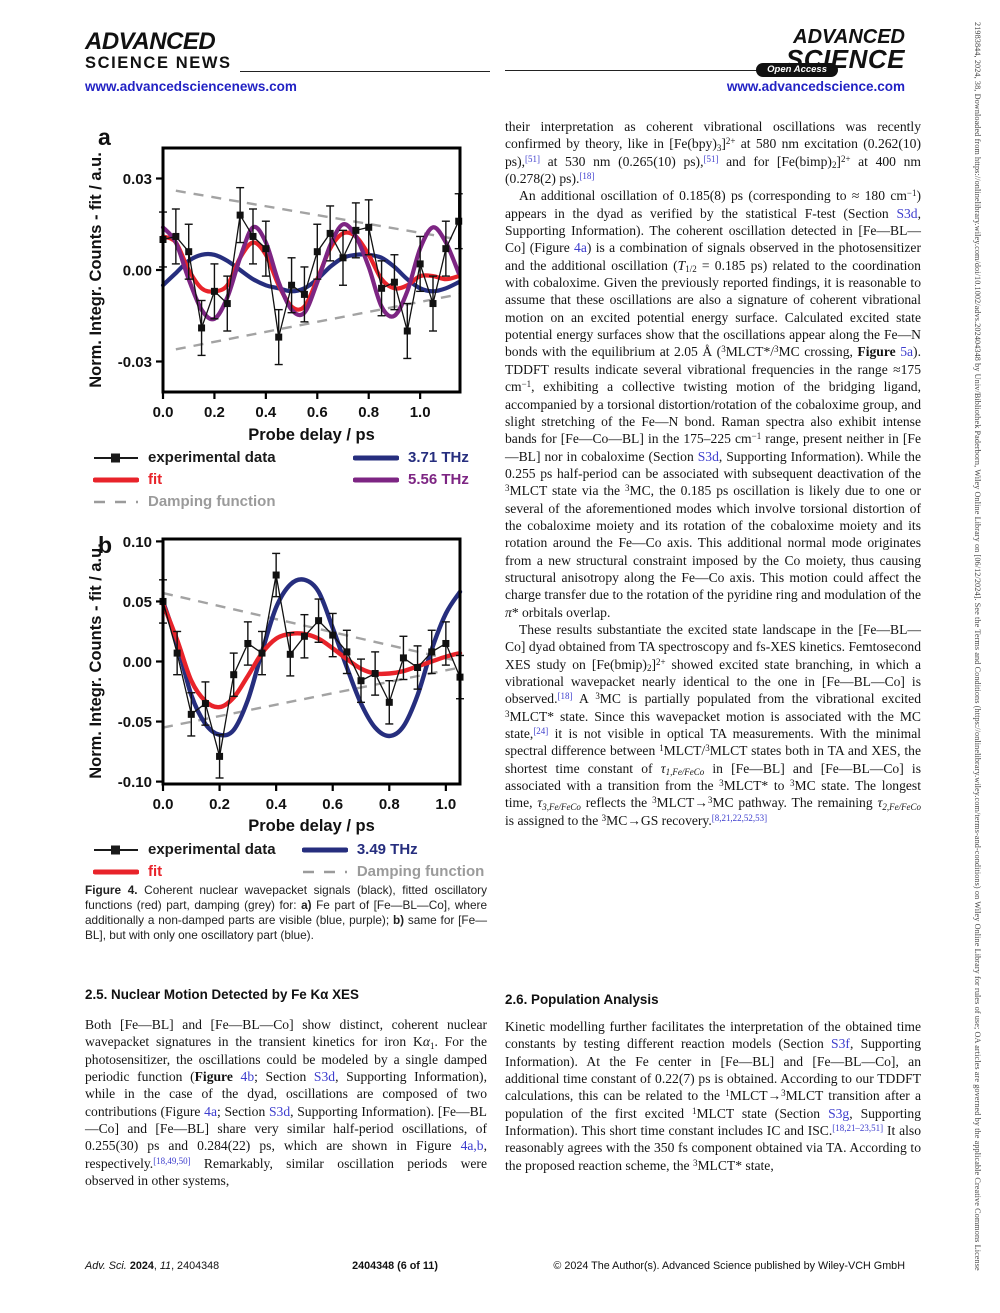 The width and height of the screenshot is (1000, 1313). I want to click on legend-a-item-1: 3.71 THz, so click(420, 457).